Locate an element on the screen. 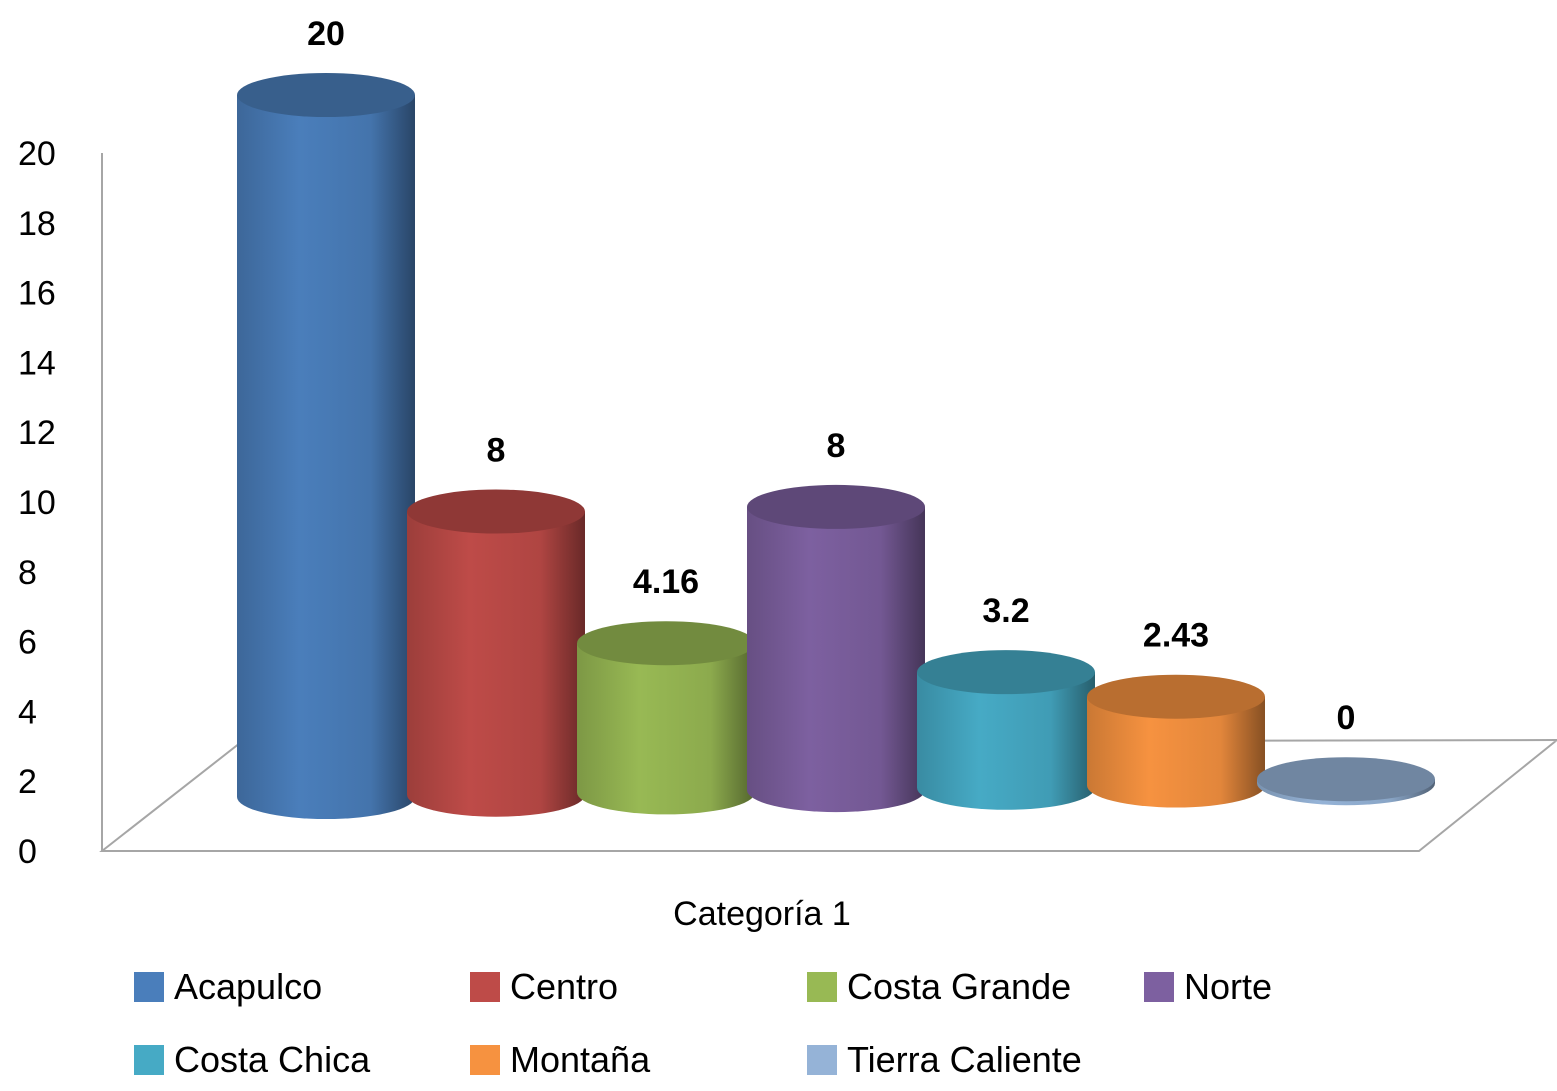  legend-item: Acapulco is located at coordinates (228, 986).